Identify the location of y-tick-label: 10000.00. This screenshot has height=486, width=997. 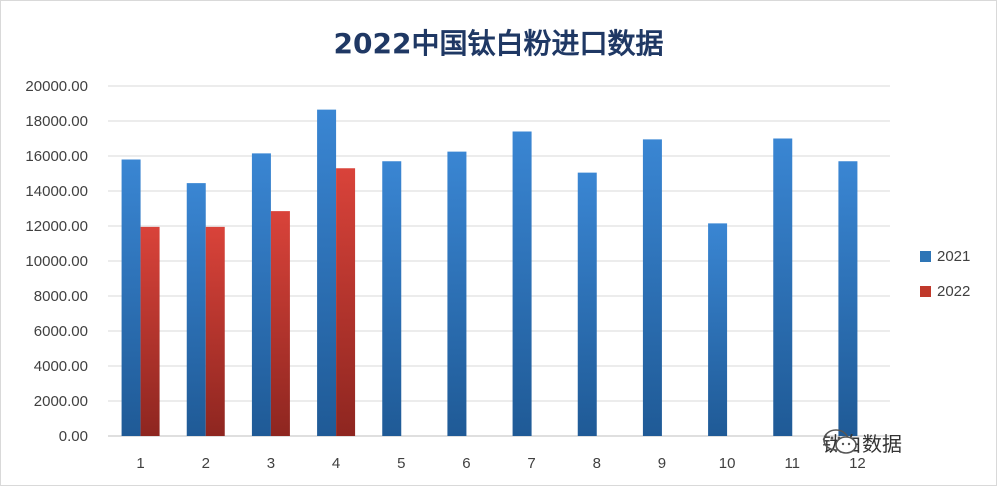
(56, 261).